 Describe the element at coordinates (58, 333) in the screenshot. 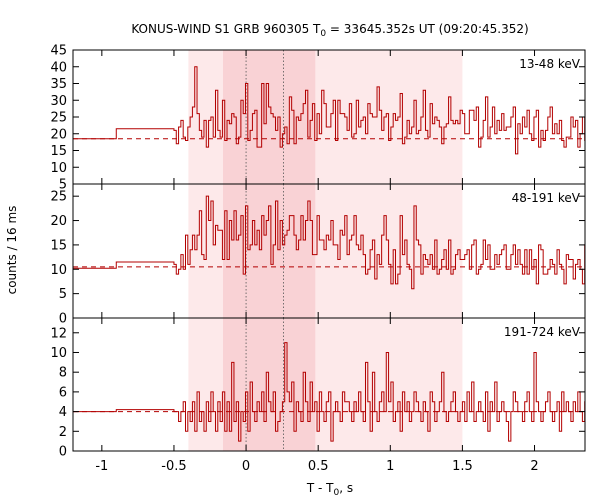

I see `y-tick-label: 12` at that location.